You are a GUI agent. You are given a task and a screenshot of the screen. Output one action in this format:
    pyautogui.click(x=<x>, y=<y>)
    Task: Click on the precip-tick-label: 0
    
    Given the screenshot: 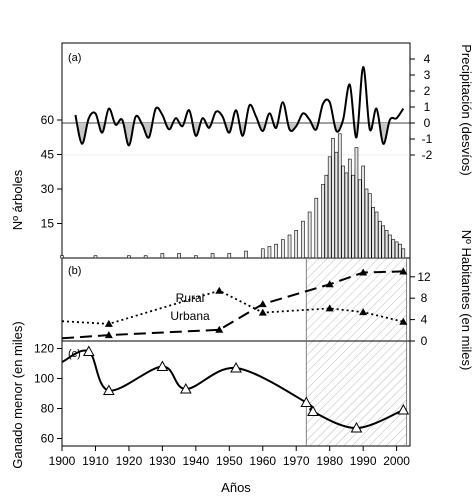 What is the action you would take?
    pyautogui.click(x=427, y=123)
    